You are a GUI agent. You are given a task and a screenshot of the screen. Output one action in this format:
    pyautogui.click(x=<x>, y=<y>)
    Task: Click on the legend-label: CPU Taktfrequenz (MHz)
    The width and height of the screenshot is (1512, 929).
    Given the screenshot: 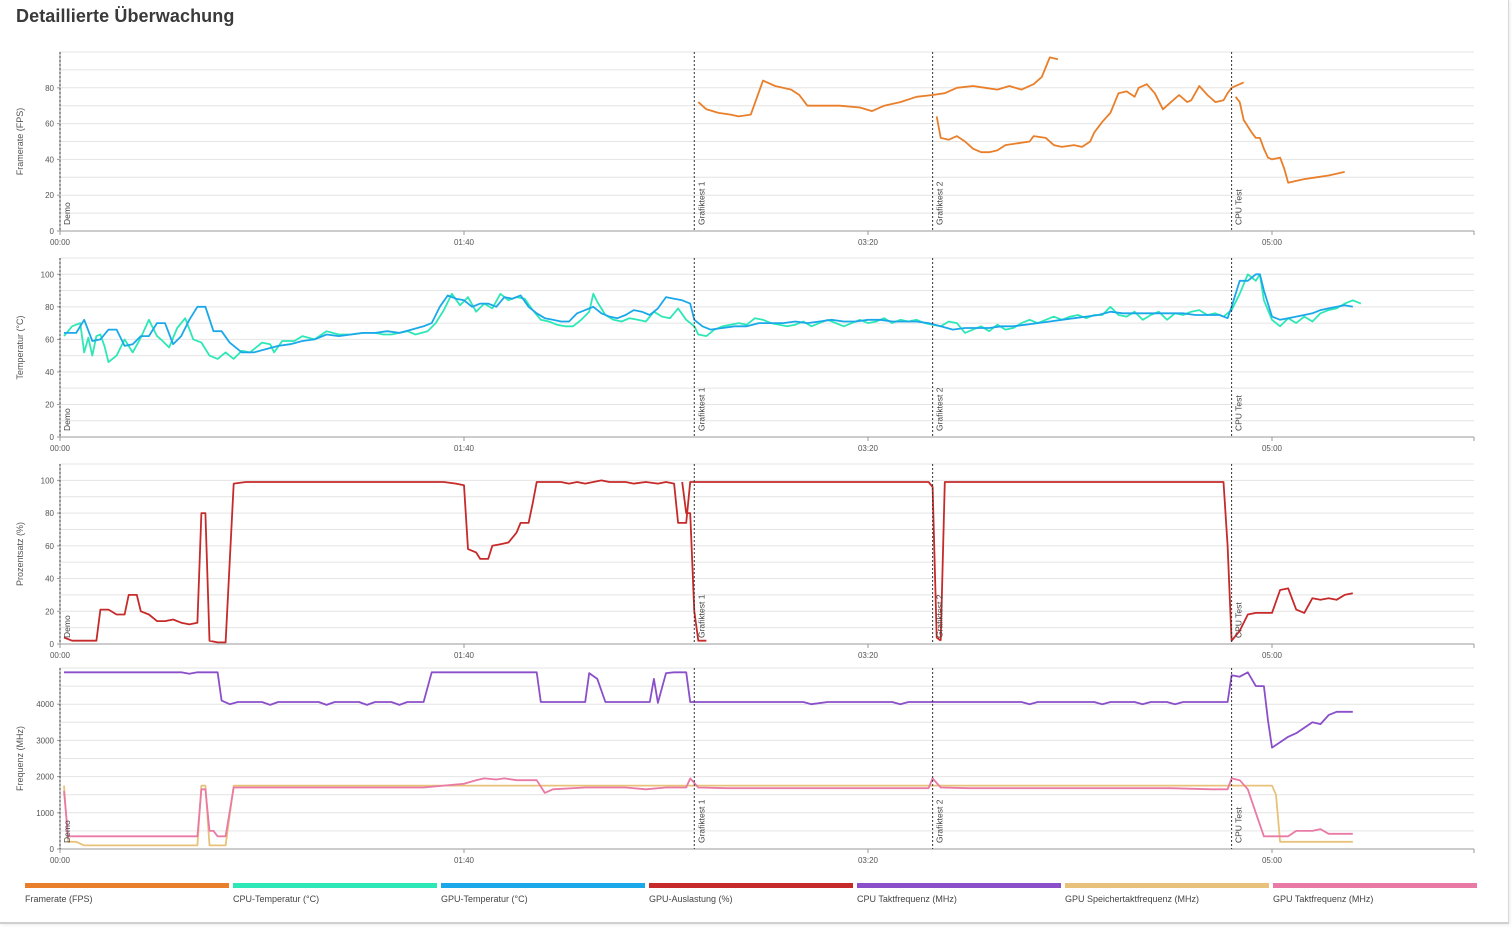 What is the action you would take?
    pyautogui.click(x=907, y=899)
    